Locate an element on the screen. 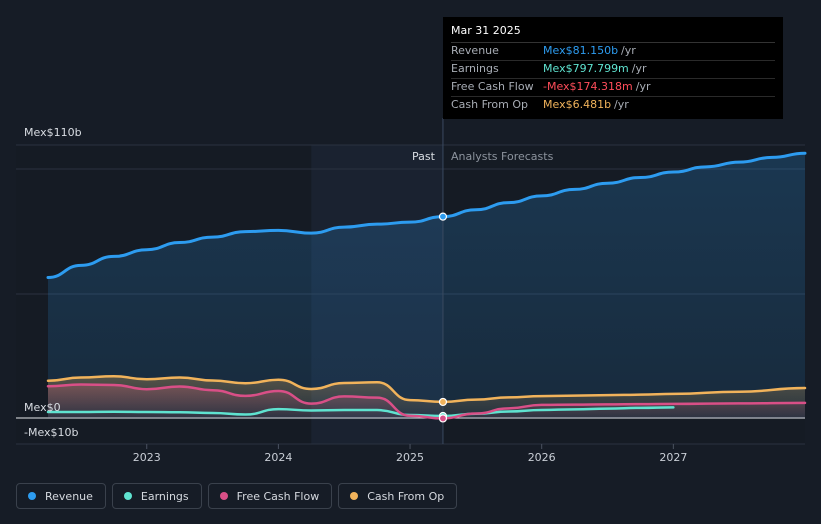 Image resolution: width=821 pixels, height=524 pixels. past-label: Past is located at coordinates (424, 156).